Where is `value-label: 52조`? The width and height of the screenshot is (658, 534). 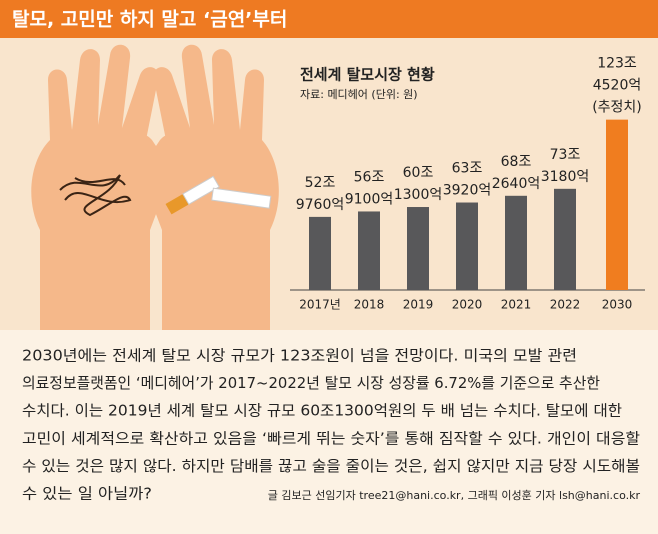 value-label: 52조 is located at coordinates (320, 183).